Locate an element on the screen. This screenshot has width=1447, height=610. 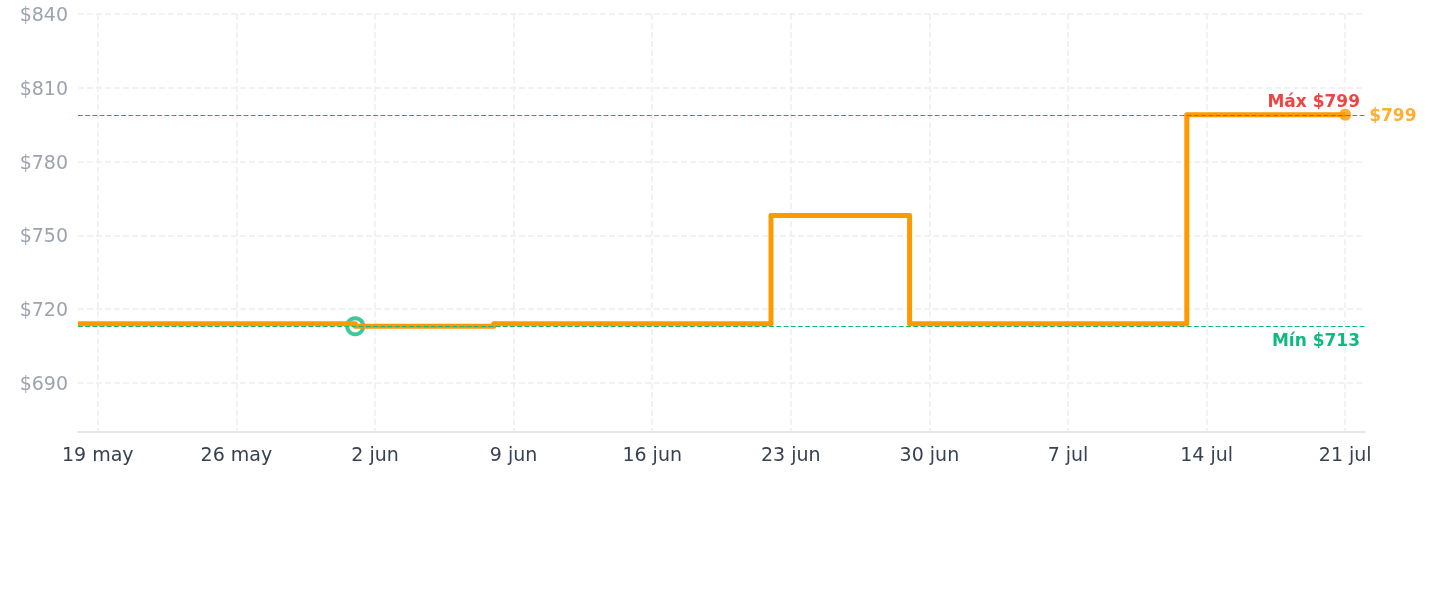
x-tick-label: 19 may is located at coordinates (97, 453).